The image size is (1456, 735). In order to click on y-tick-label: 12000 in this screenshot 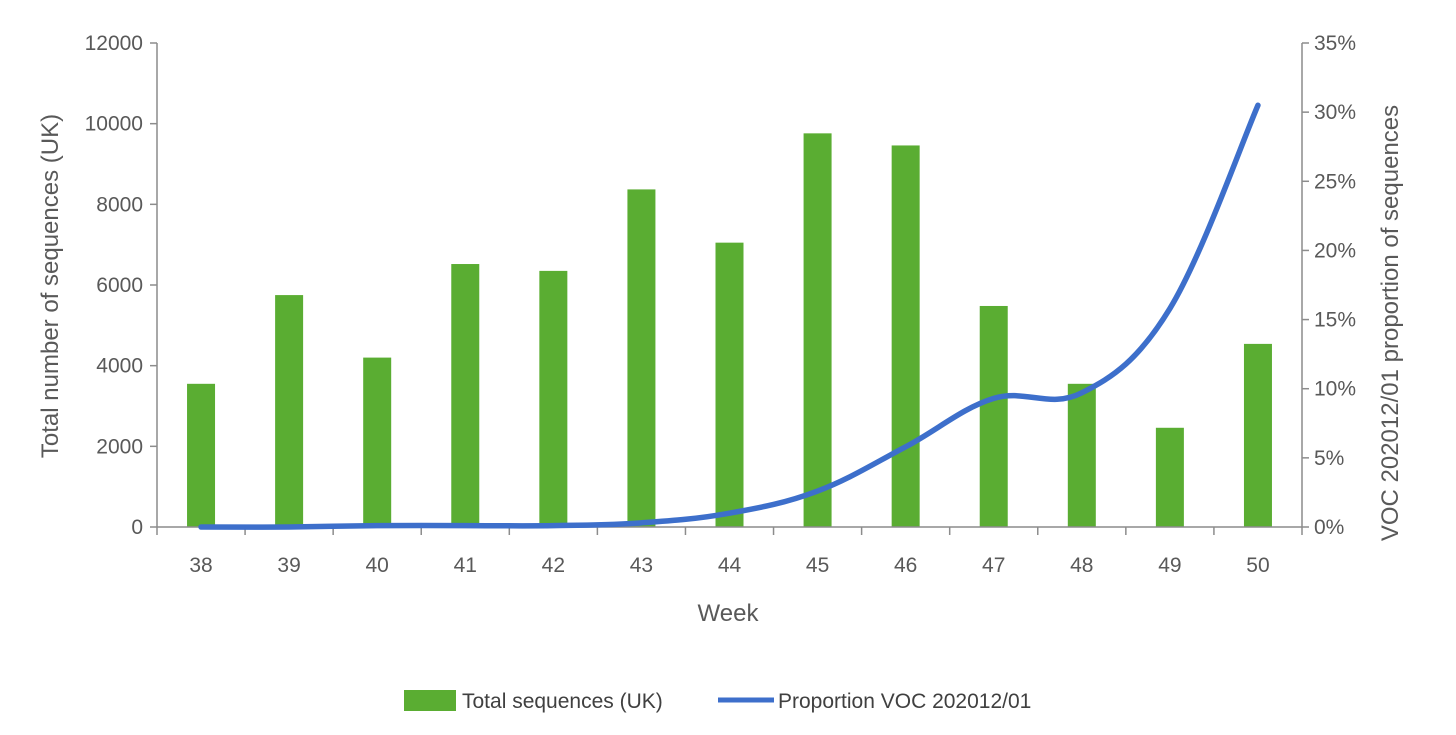, I will do `click(114, 43)`.